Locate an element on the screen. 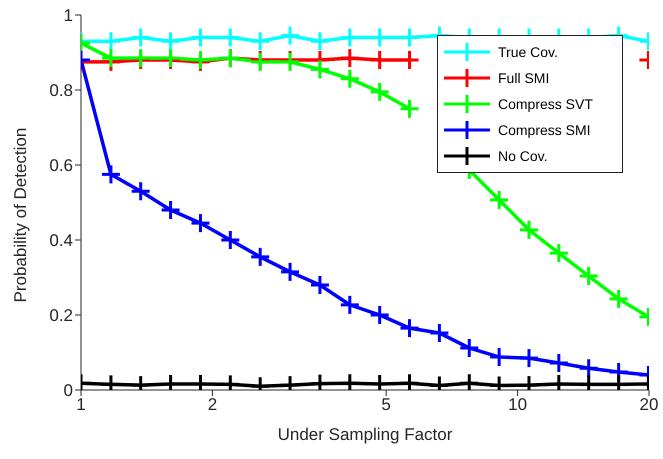 The image size is (663, 459). x-tick-label: 10 is located at coordinates (518, 404).